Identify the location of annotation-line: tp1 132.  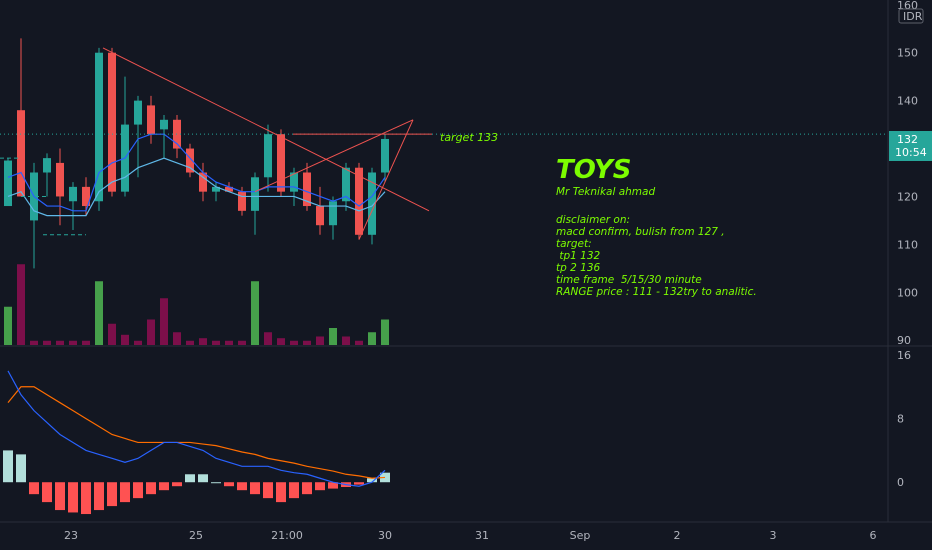
(578, 256).